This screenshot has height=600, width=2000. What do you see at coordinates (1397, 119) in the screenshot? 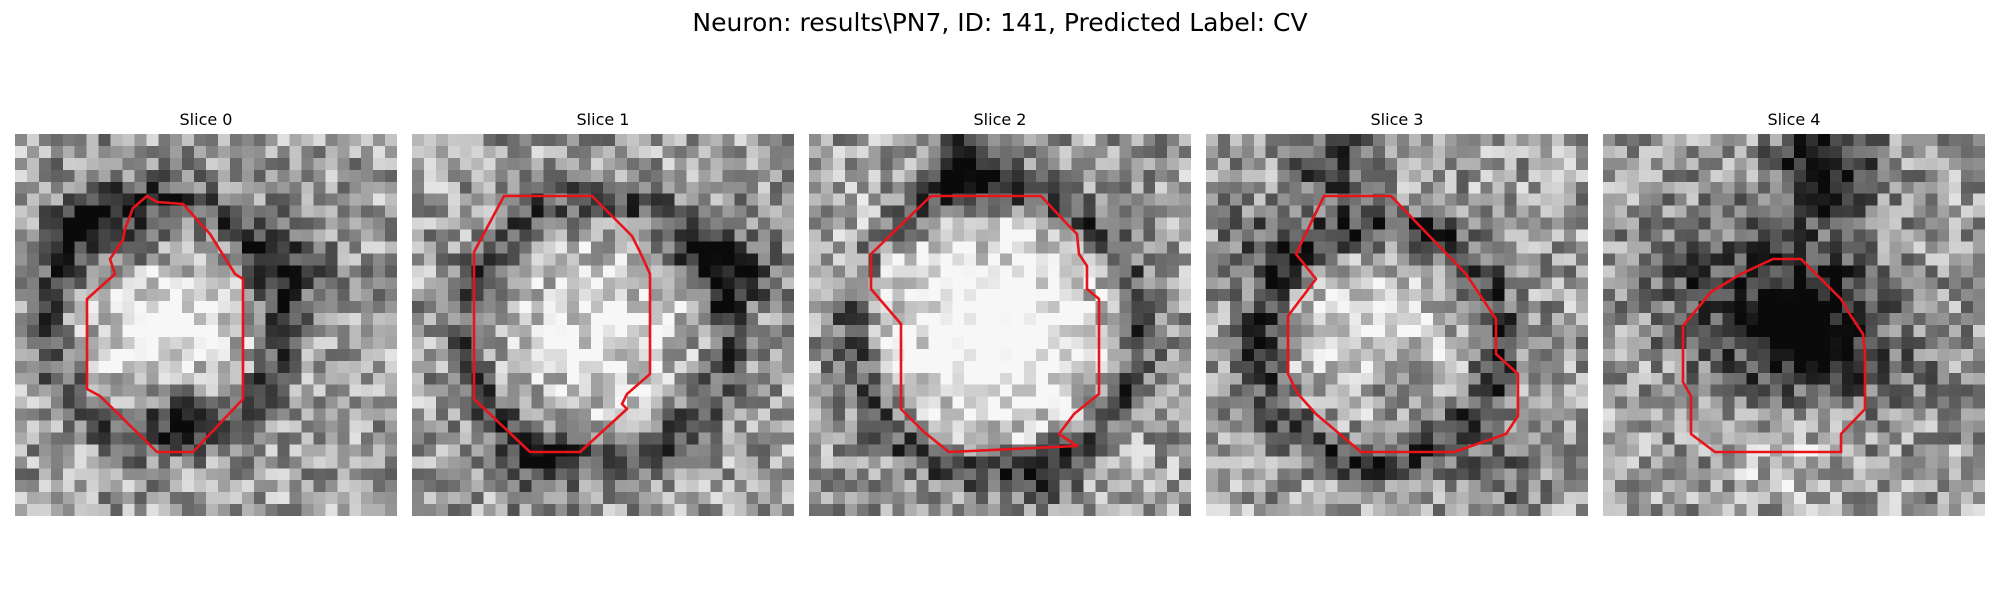
I see `slice-title: Slice 3` at bounding box center [1397, 119].